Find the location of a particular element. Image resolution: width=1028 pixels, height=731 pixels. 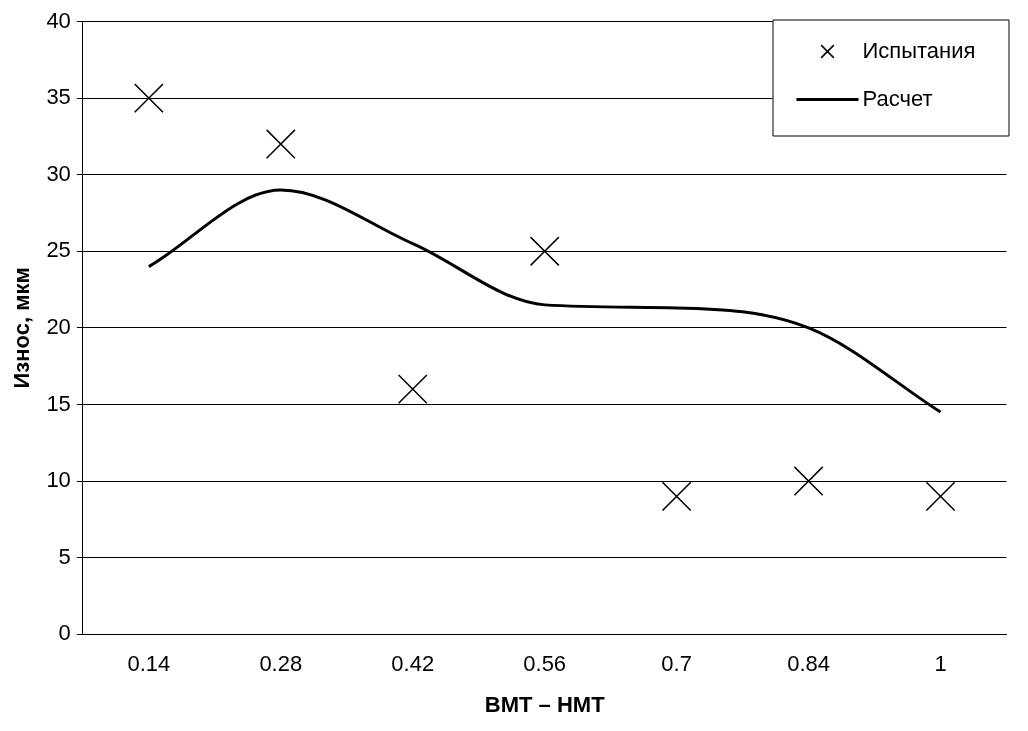

y-tick-label: 25 is located at coordinates (58, 250).